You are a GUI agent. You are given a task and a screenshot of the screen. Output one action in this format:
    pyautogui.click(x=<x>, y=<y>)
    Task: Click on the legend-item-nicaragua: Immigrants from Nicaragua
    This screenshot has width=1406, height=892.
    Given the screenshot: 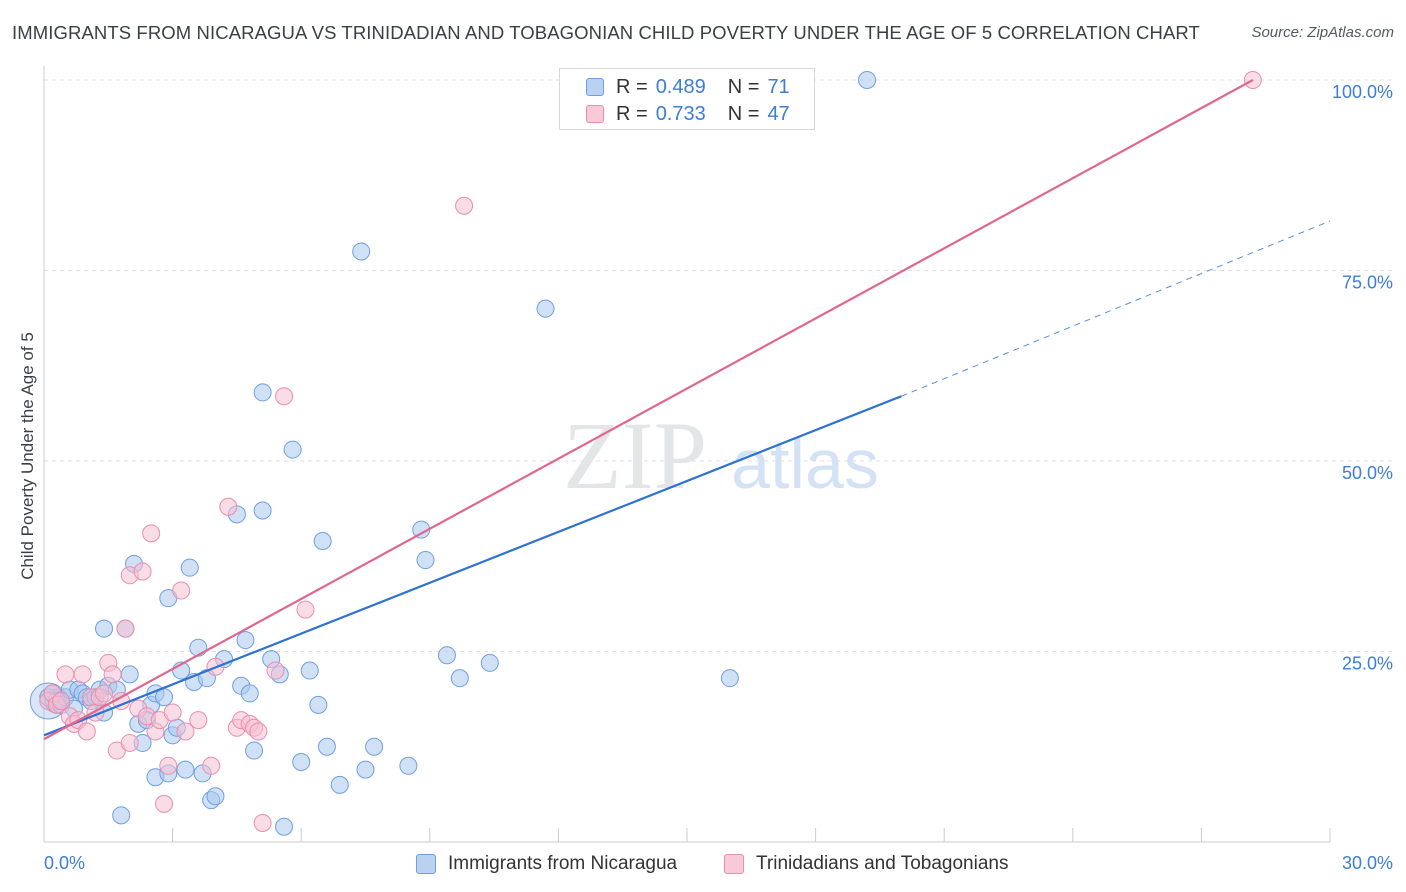 What is the action you would take?
    pyautogui.click(x=546, y=864)
    